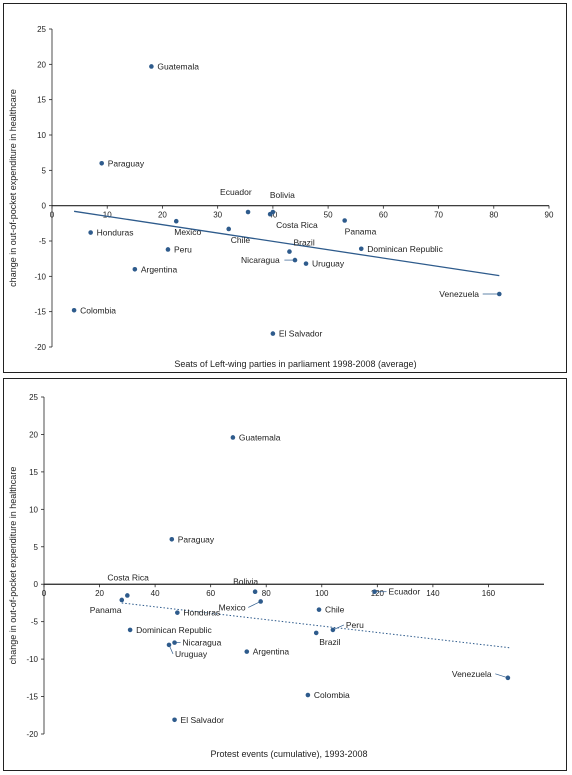  Describe the element at coordinates (438, 215) in the screenshot. I see `x-tick-label: 70` at that location.